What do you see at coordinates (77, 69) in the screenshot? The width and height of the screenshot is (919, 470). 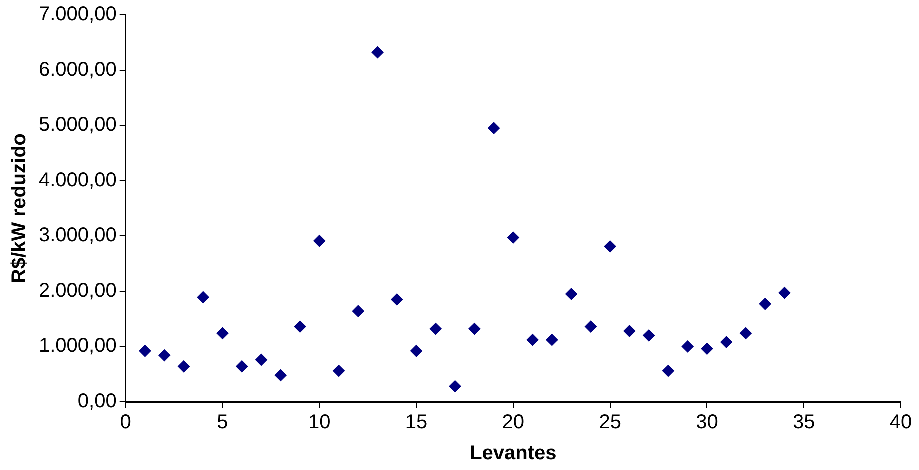 I see `y-tick-label: 6.000,00` at bounding box center [77, 69].